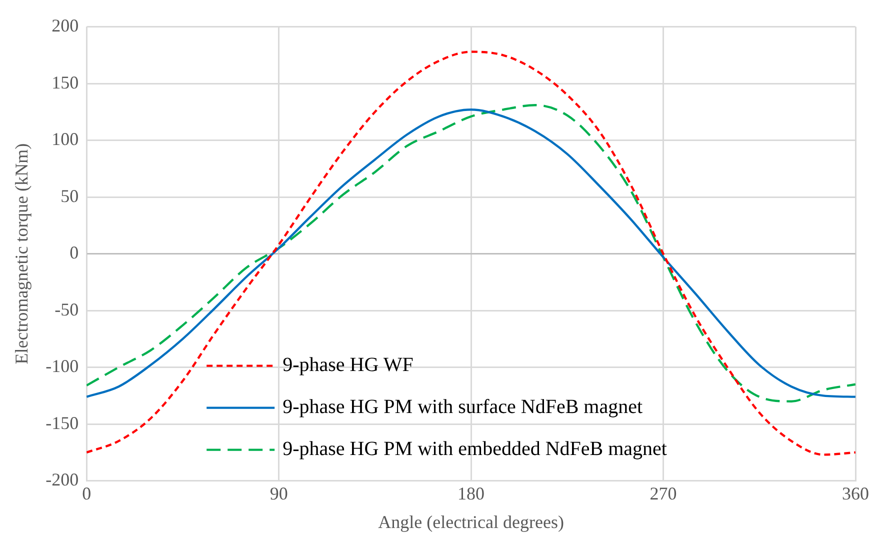 The height and width of the screenshot is (546, 880). What do you see at coordinates (65, 139) in the screenshot?
I see `y-tick-label: 100` at bounding box center [65, 139].